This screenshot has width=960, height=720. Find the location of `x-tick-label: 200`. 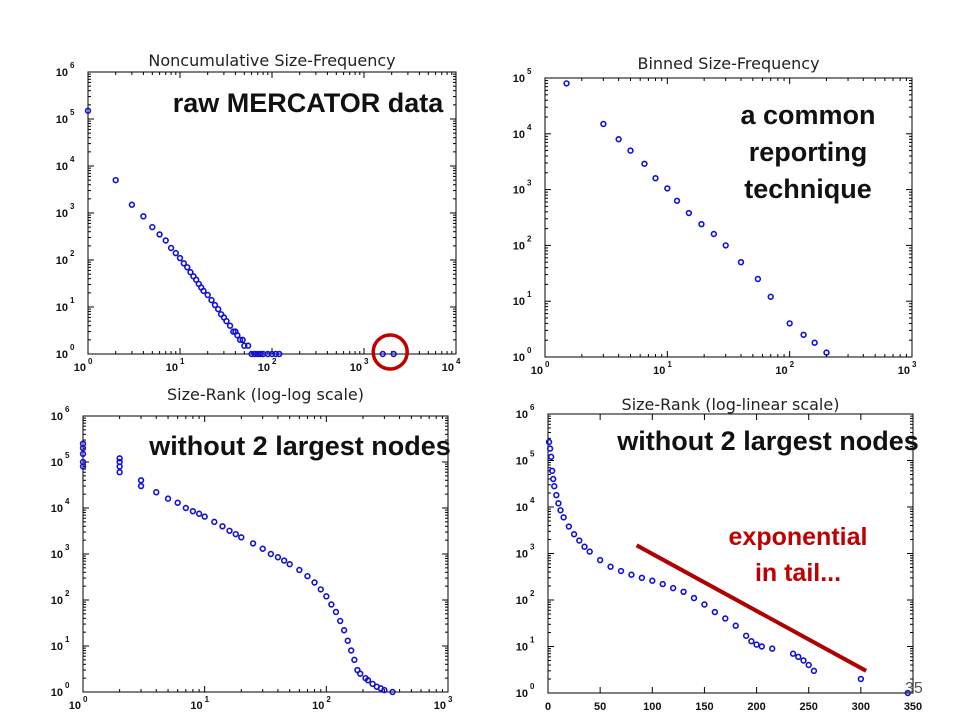

x-tick-label: 200 is located at coordinates (756, 707).